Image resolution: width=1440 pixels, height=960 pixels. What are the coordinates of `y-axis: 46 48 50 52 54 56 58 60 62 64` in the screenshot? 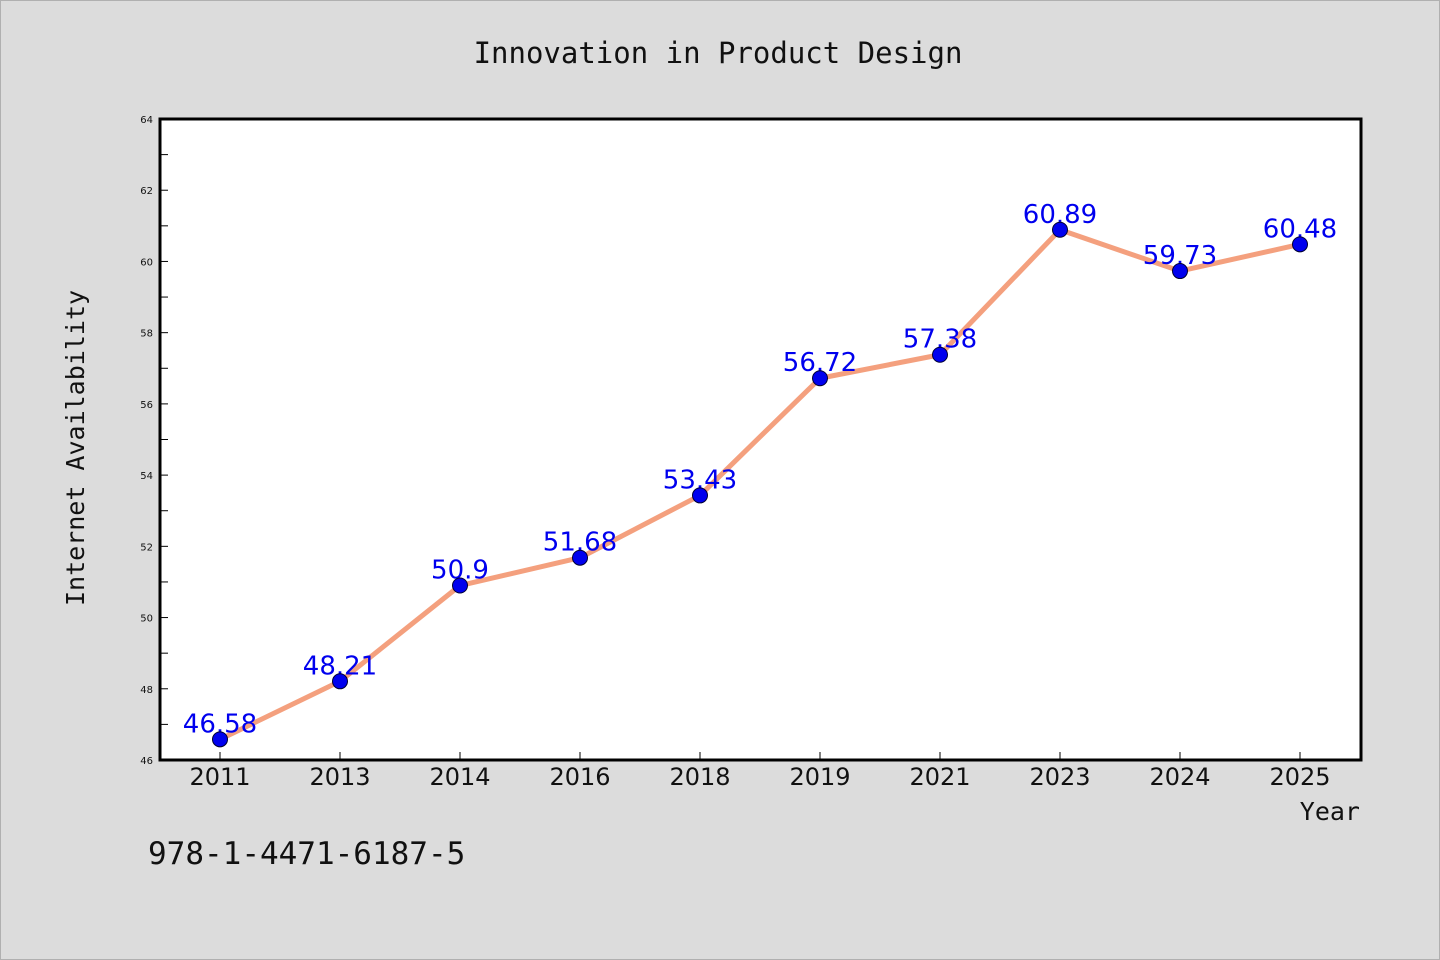 It's located at (154, 441).